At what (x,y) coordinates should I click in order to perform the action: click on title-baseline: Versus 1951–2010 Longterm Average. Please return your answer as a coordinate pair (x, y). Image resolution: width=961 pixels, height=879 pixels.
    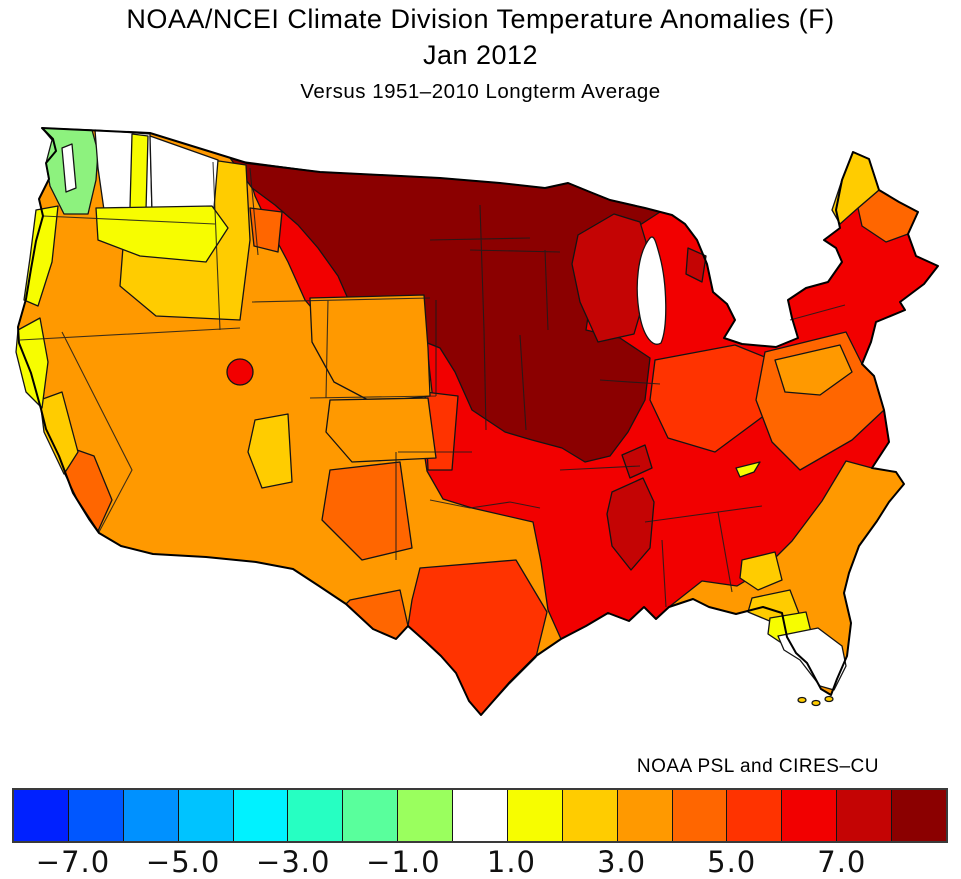
    Looking at the image, I should click on (480, 91).